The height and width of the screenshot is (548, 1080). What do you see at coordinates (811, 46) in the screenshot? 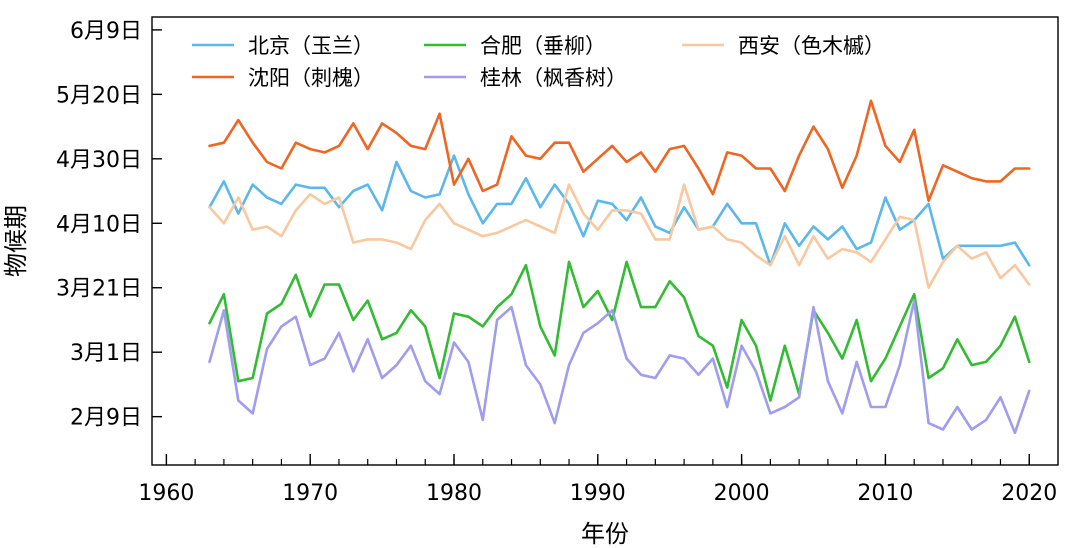
I see `legend-label-2: 西安（色木槭）` at bounding box center [811, 46].